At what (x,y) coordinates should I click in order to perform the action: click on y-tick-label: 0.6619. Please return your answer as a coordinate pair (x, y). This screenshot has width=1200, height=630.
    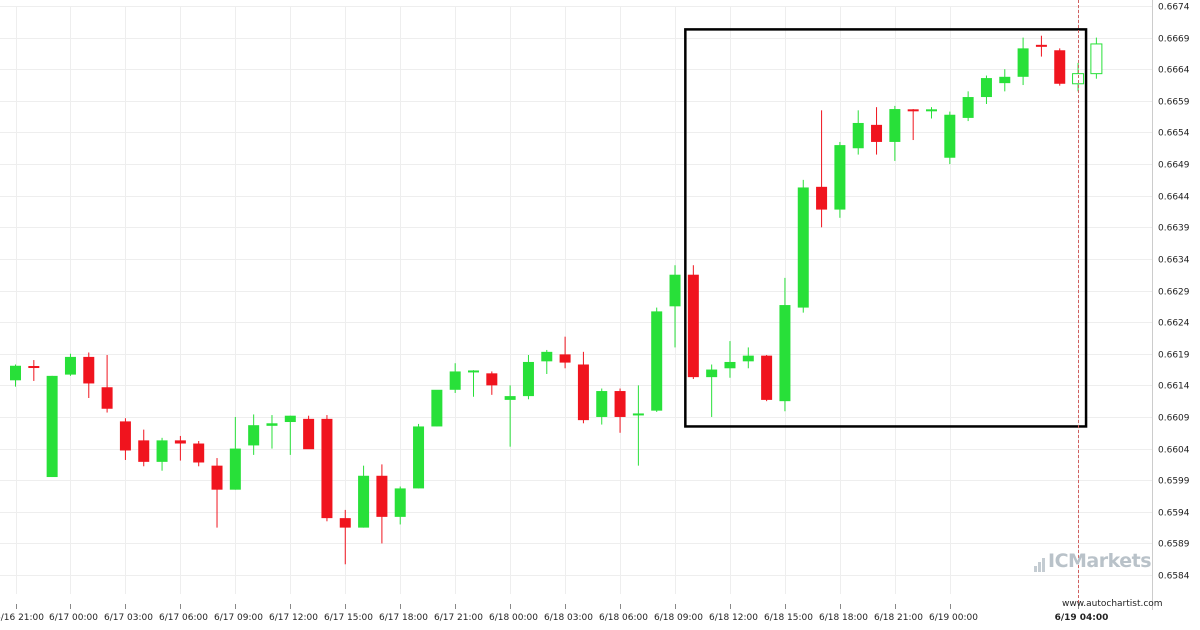
    Looking at the image, I should click on (1174, 356).